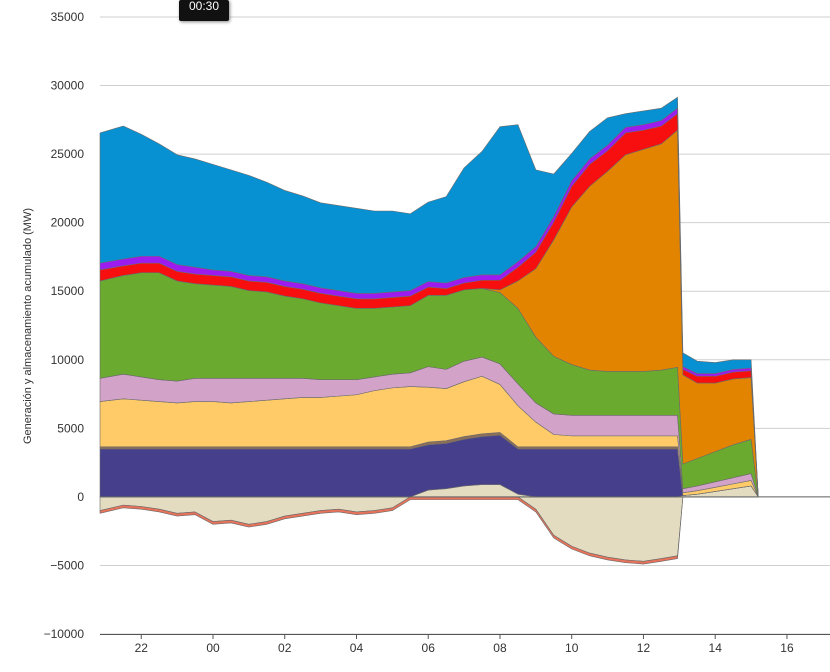  Describe the element at coordinates (716, 648) in the screenshot. I see `x-tick-label-8: 14` at that location.